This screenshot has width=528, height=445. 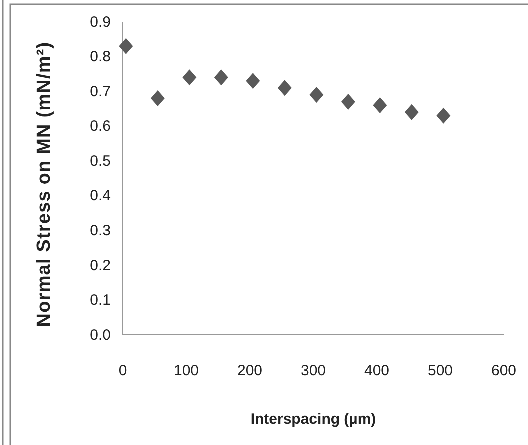 I want to click on x-tick-label: 500, so click(x=441, y=371).